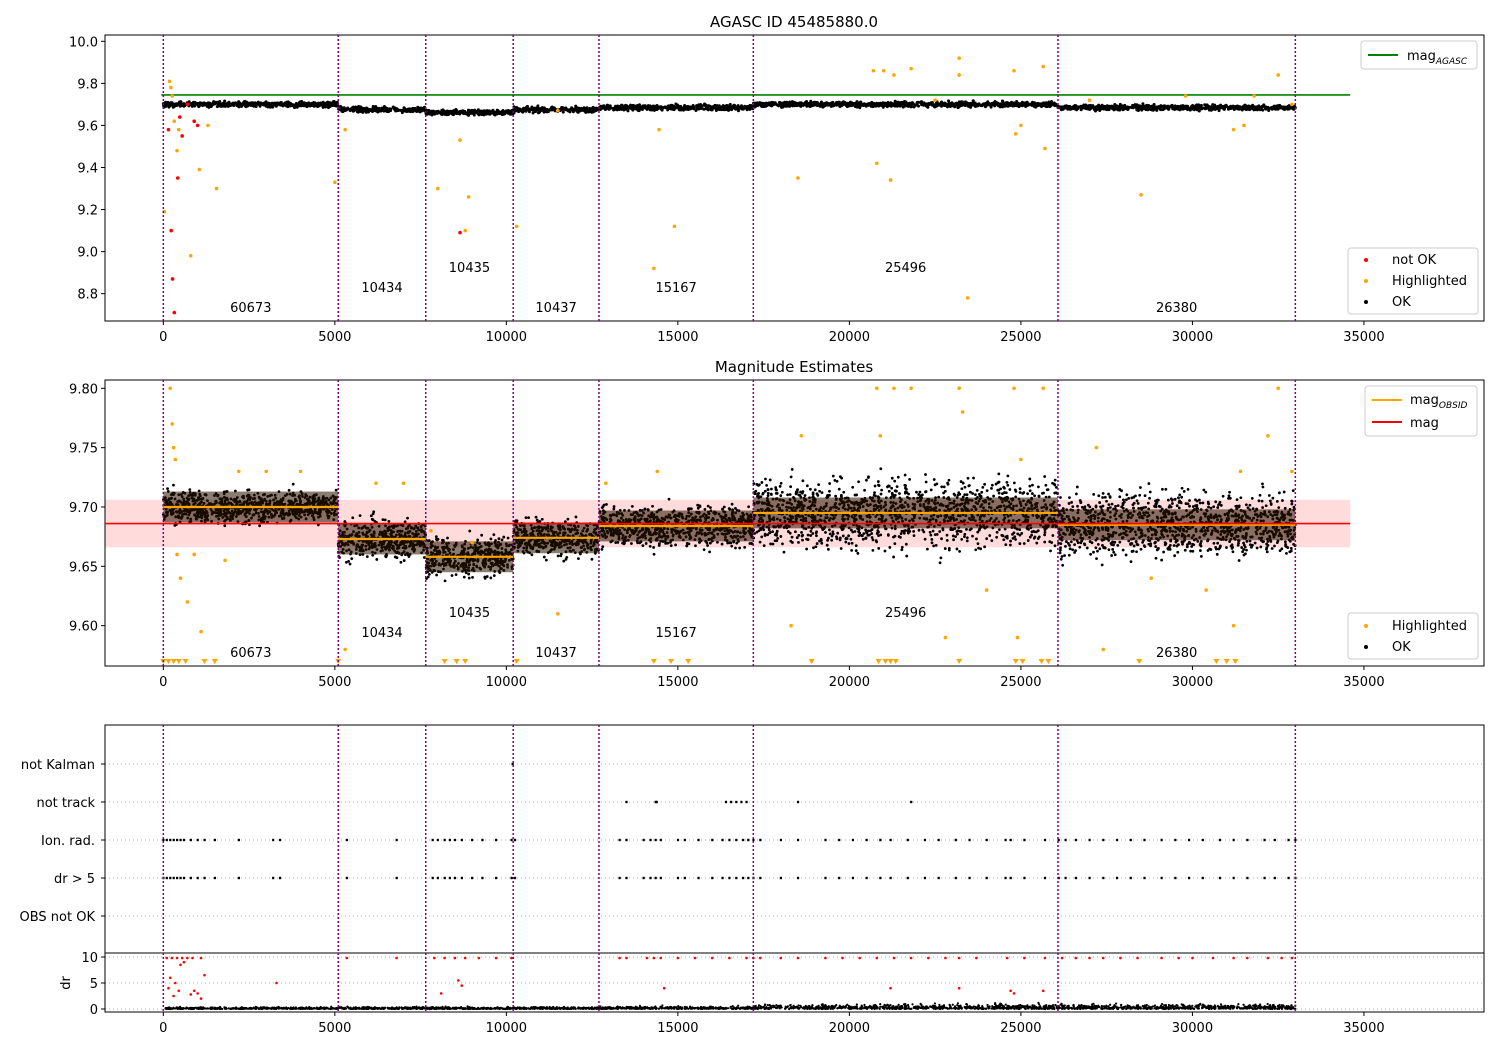 This screenshot has height=1050, width=1500. Describe the element at coordinates (87, 253) in the screenshot. I see `y-tick-label: 9.0` at that location.